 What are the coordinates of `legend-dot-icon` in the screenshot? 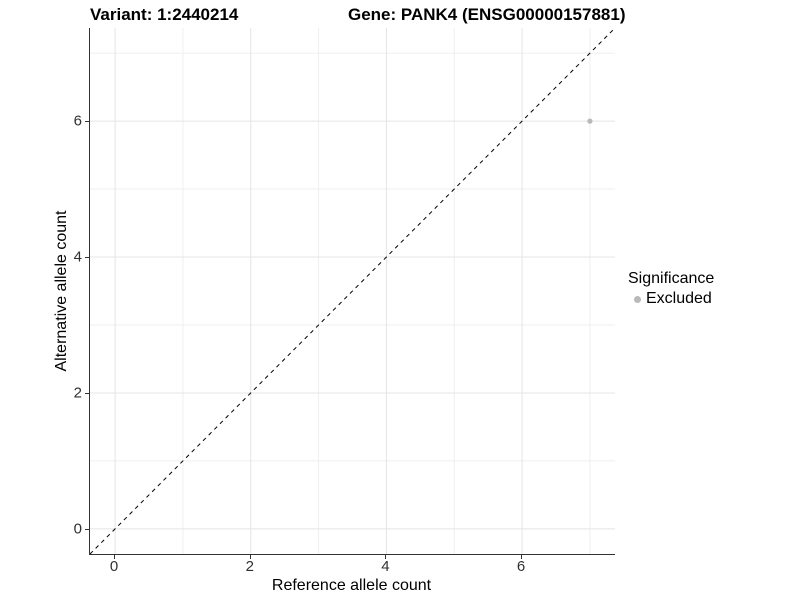 It's located at (637, 299).